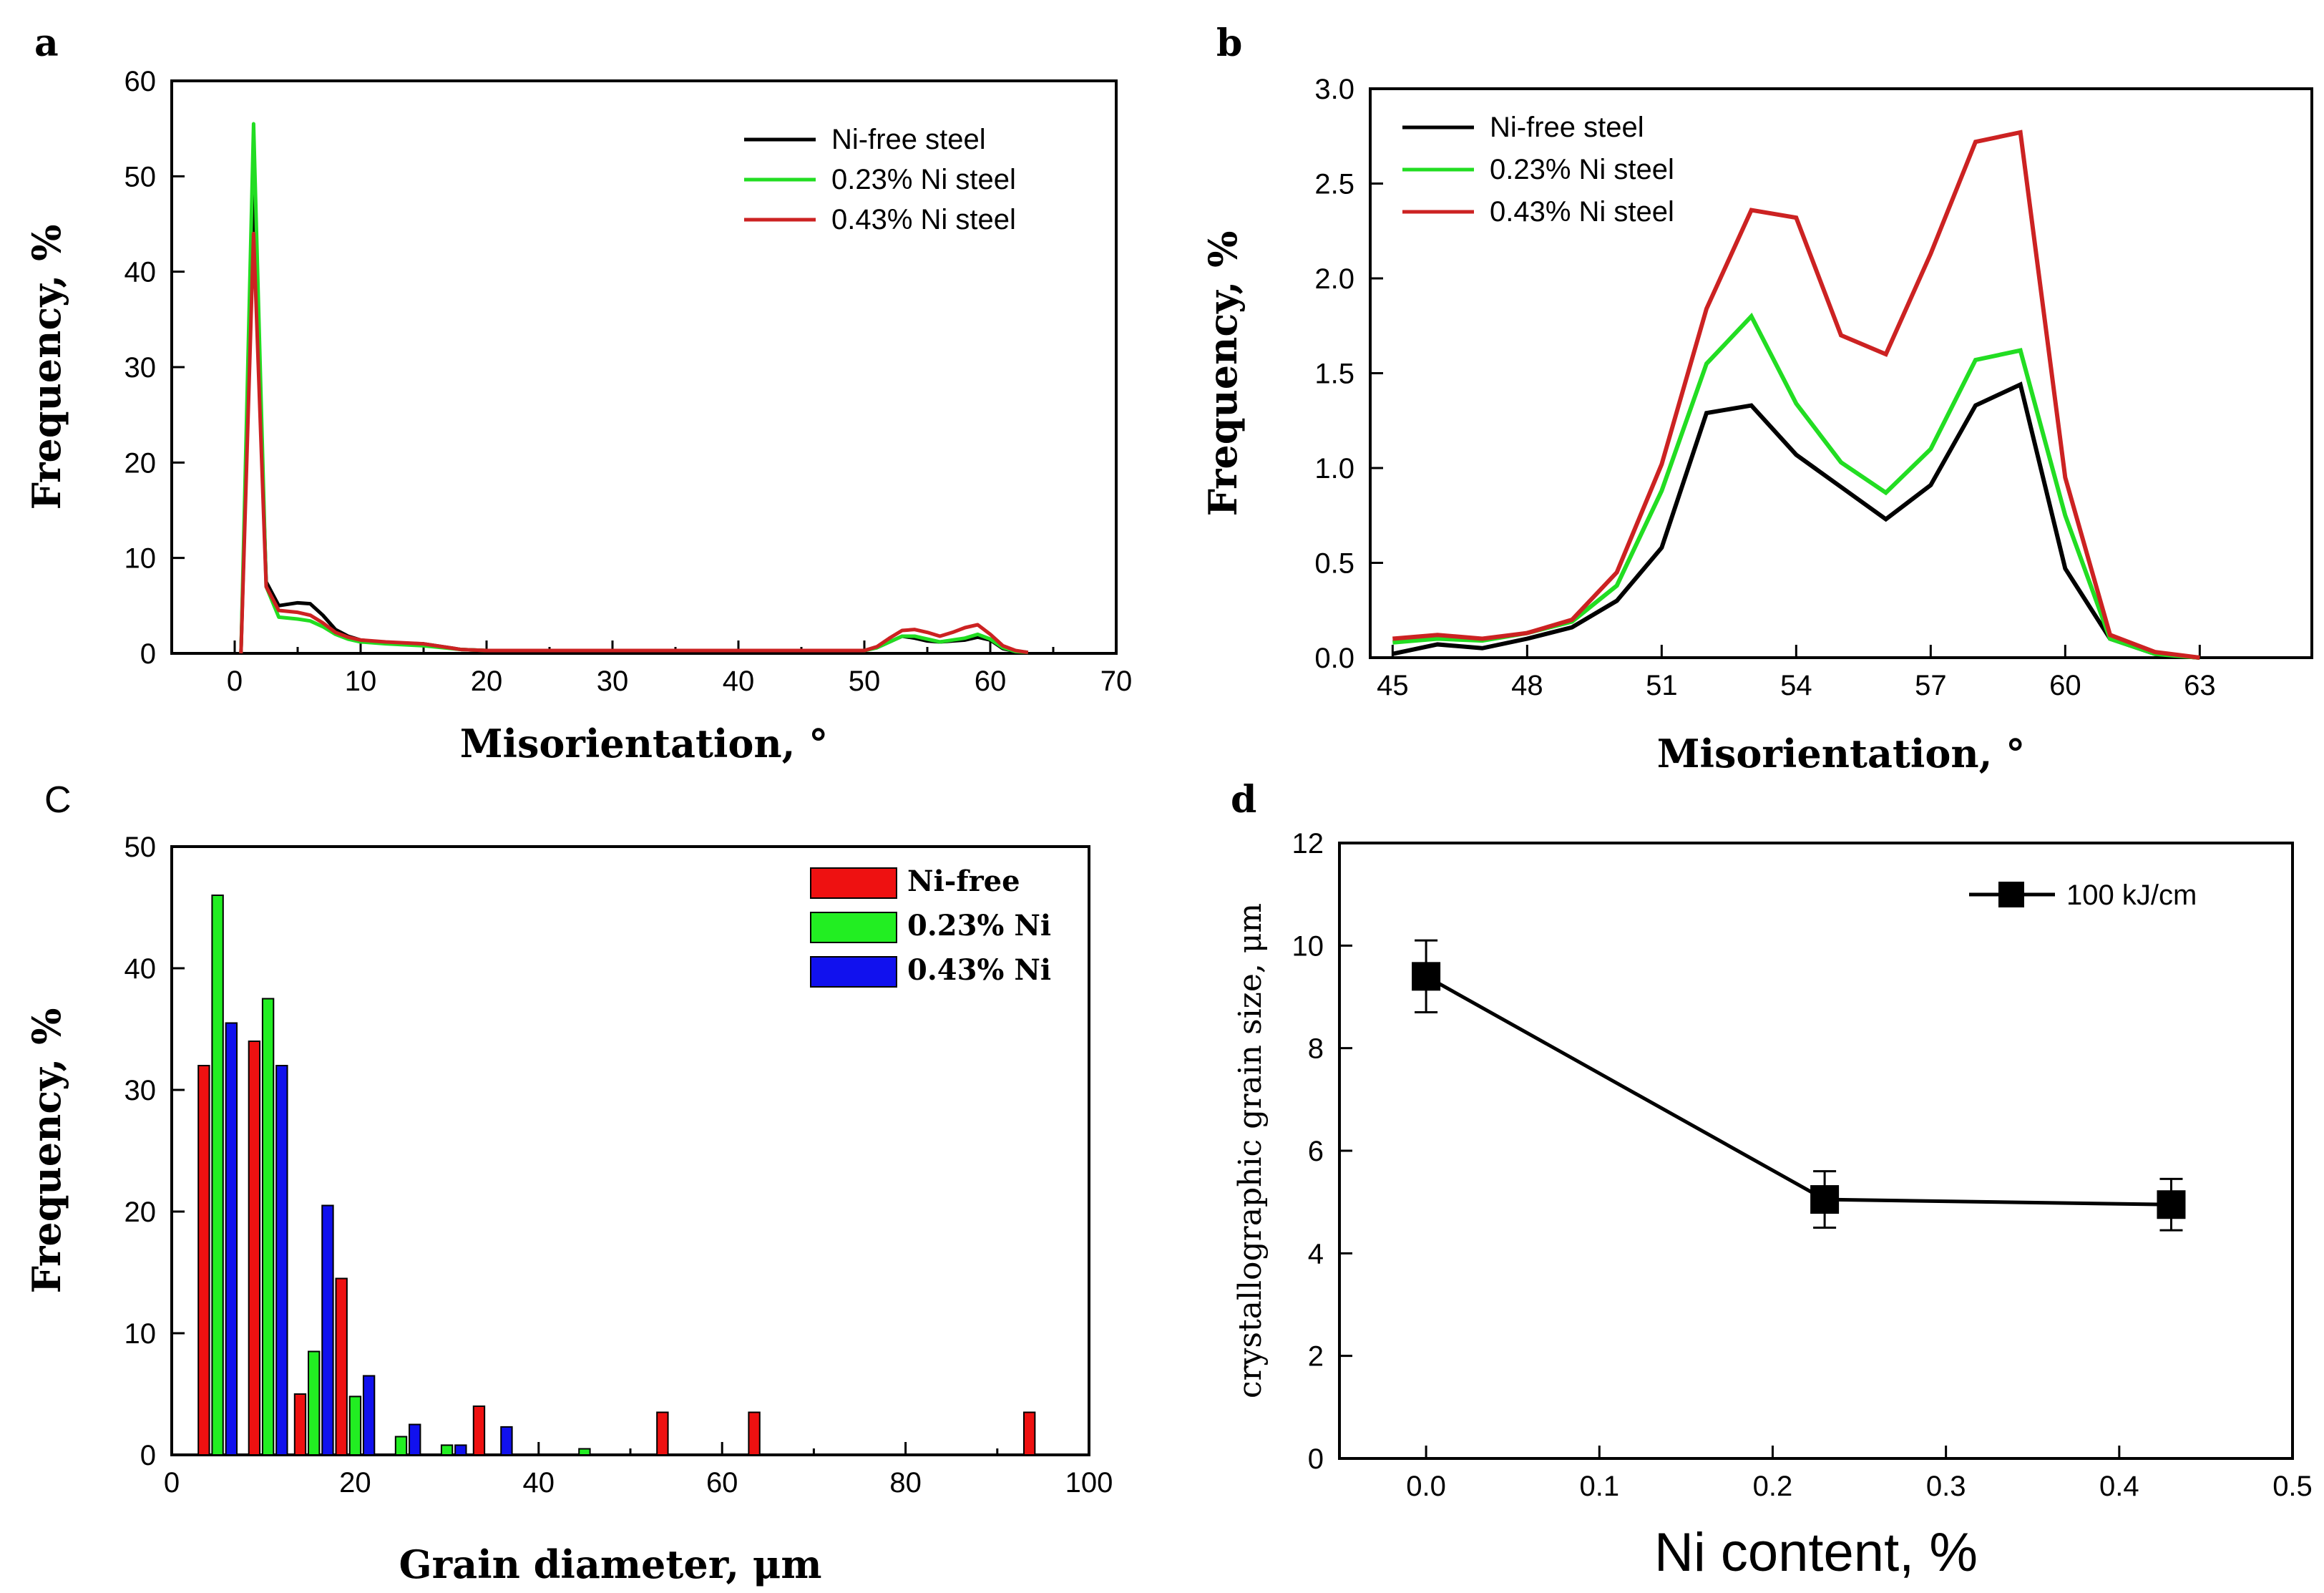  I want to click on y-tick-label: 8, so click(1316, 1049).